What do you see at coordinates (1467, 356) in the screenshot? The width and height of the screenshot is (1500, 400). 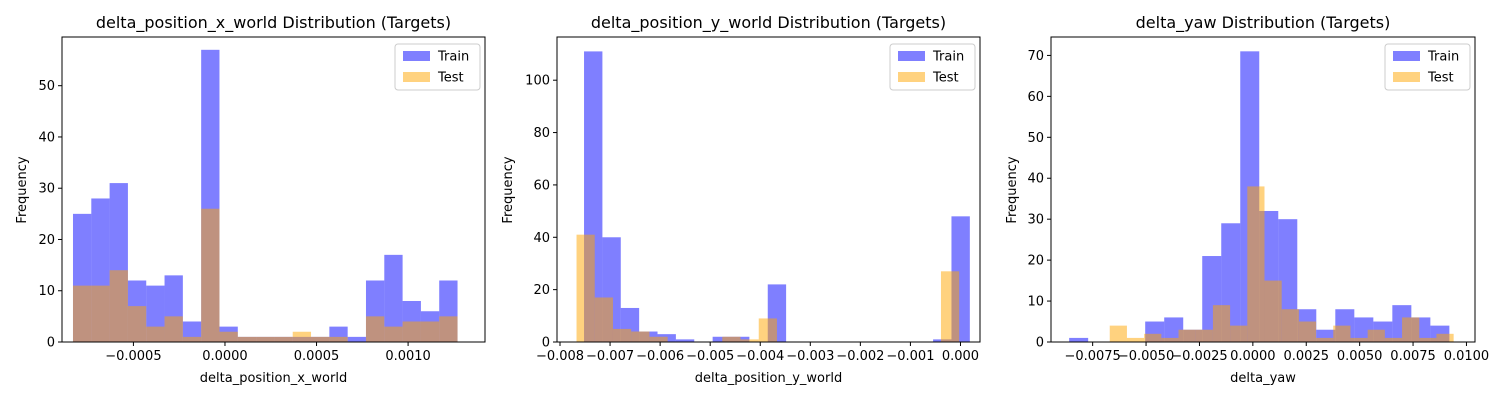 I see `x-tick-label: 0.0100` at bounding box center [1467, 356].